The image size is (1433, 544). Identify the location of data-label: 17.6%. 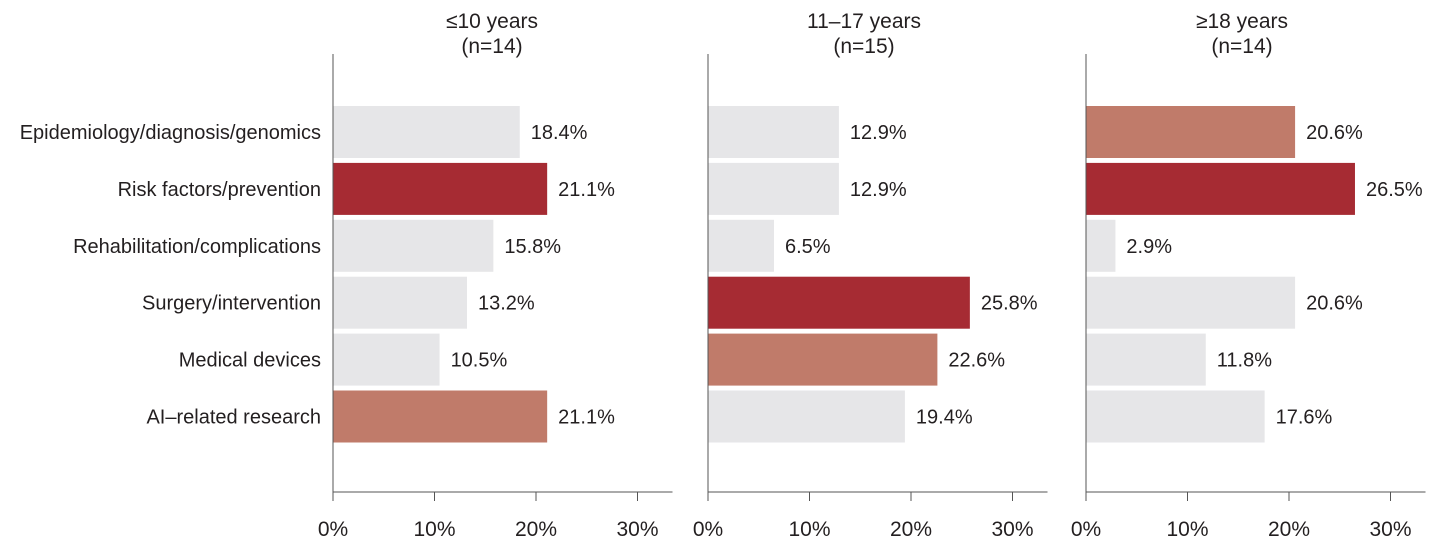
(1304, 418).